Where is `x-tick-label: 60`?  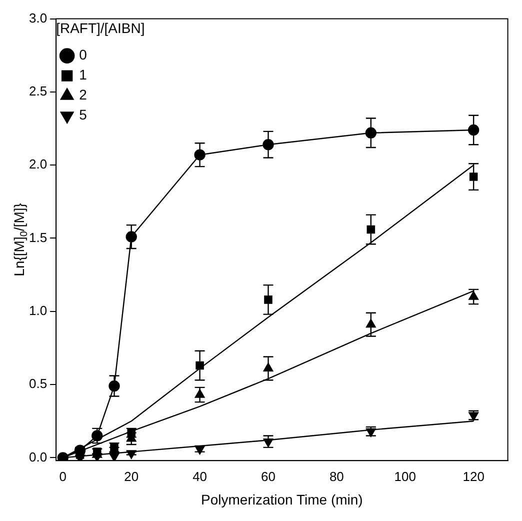
x-tick-label: 60 is located at coordinates (268, 476).